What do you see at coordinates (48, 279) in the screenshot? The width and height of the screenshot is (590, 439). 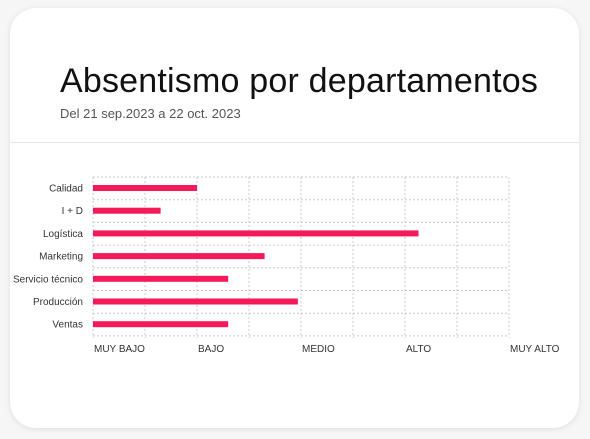 I see `category-label: Servicio técnico` at bounding box center [48, 279].